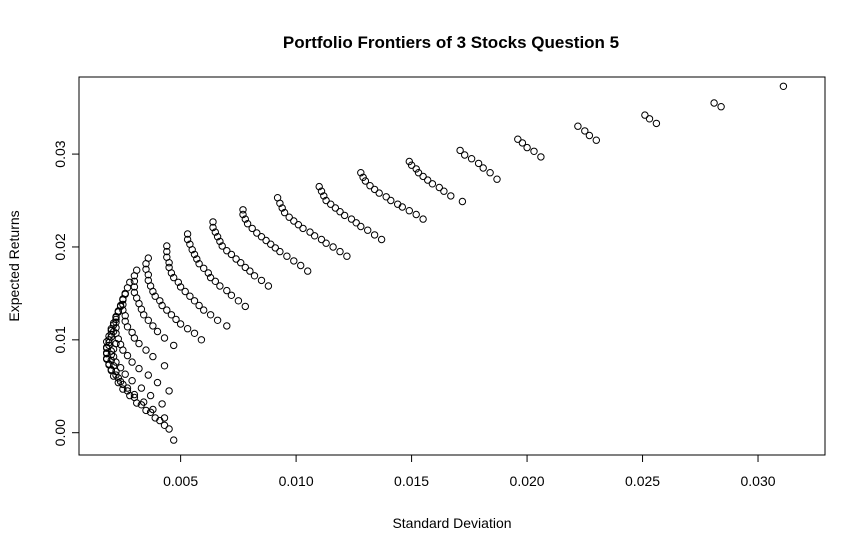  Describe the element at coordinates (66, 293) in the screenshot. I see `y-axis: 0.00 0.01 0.02 0.03` at that location.